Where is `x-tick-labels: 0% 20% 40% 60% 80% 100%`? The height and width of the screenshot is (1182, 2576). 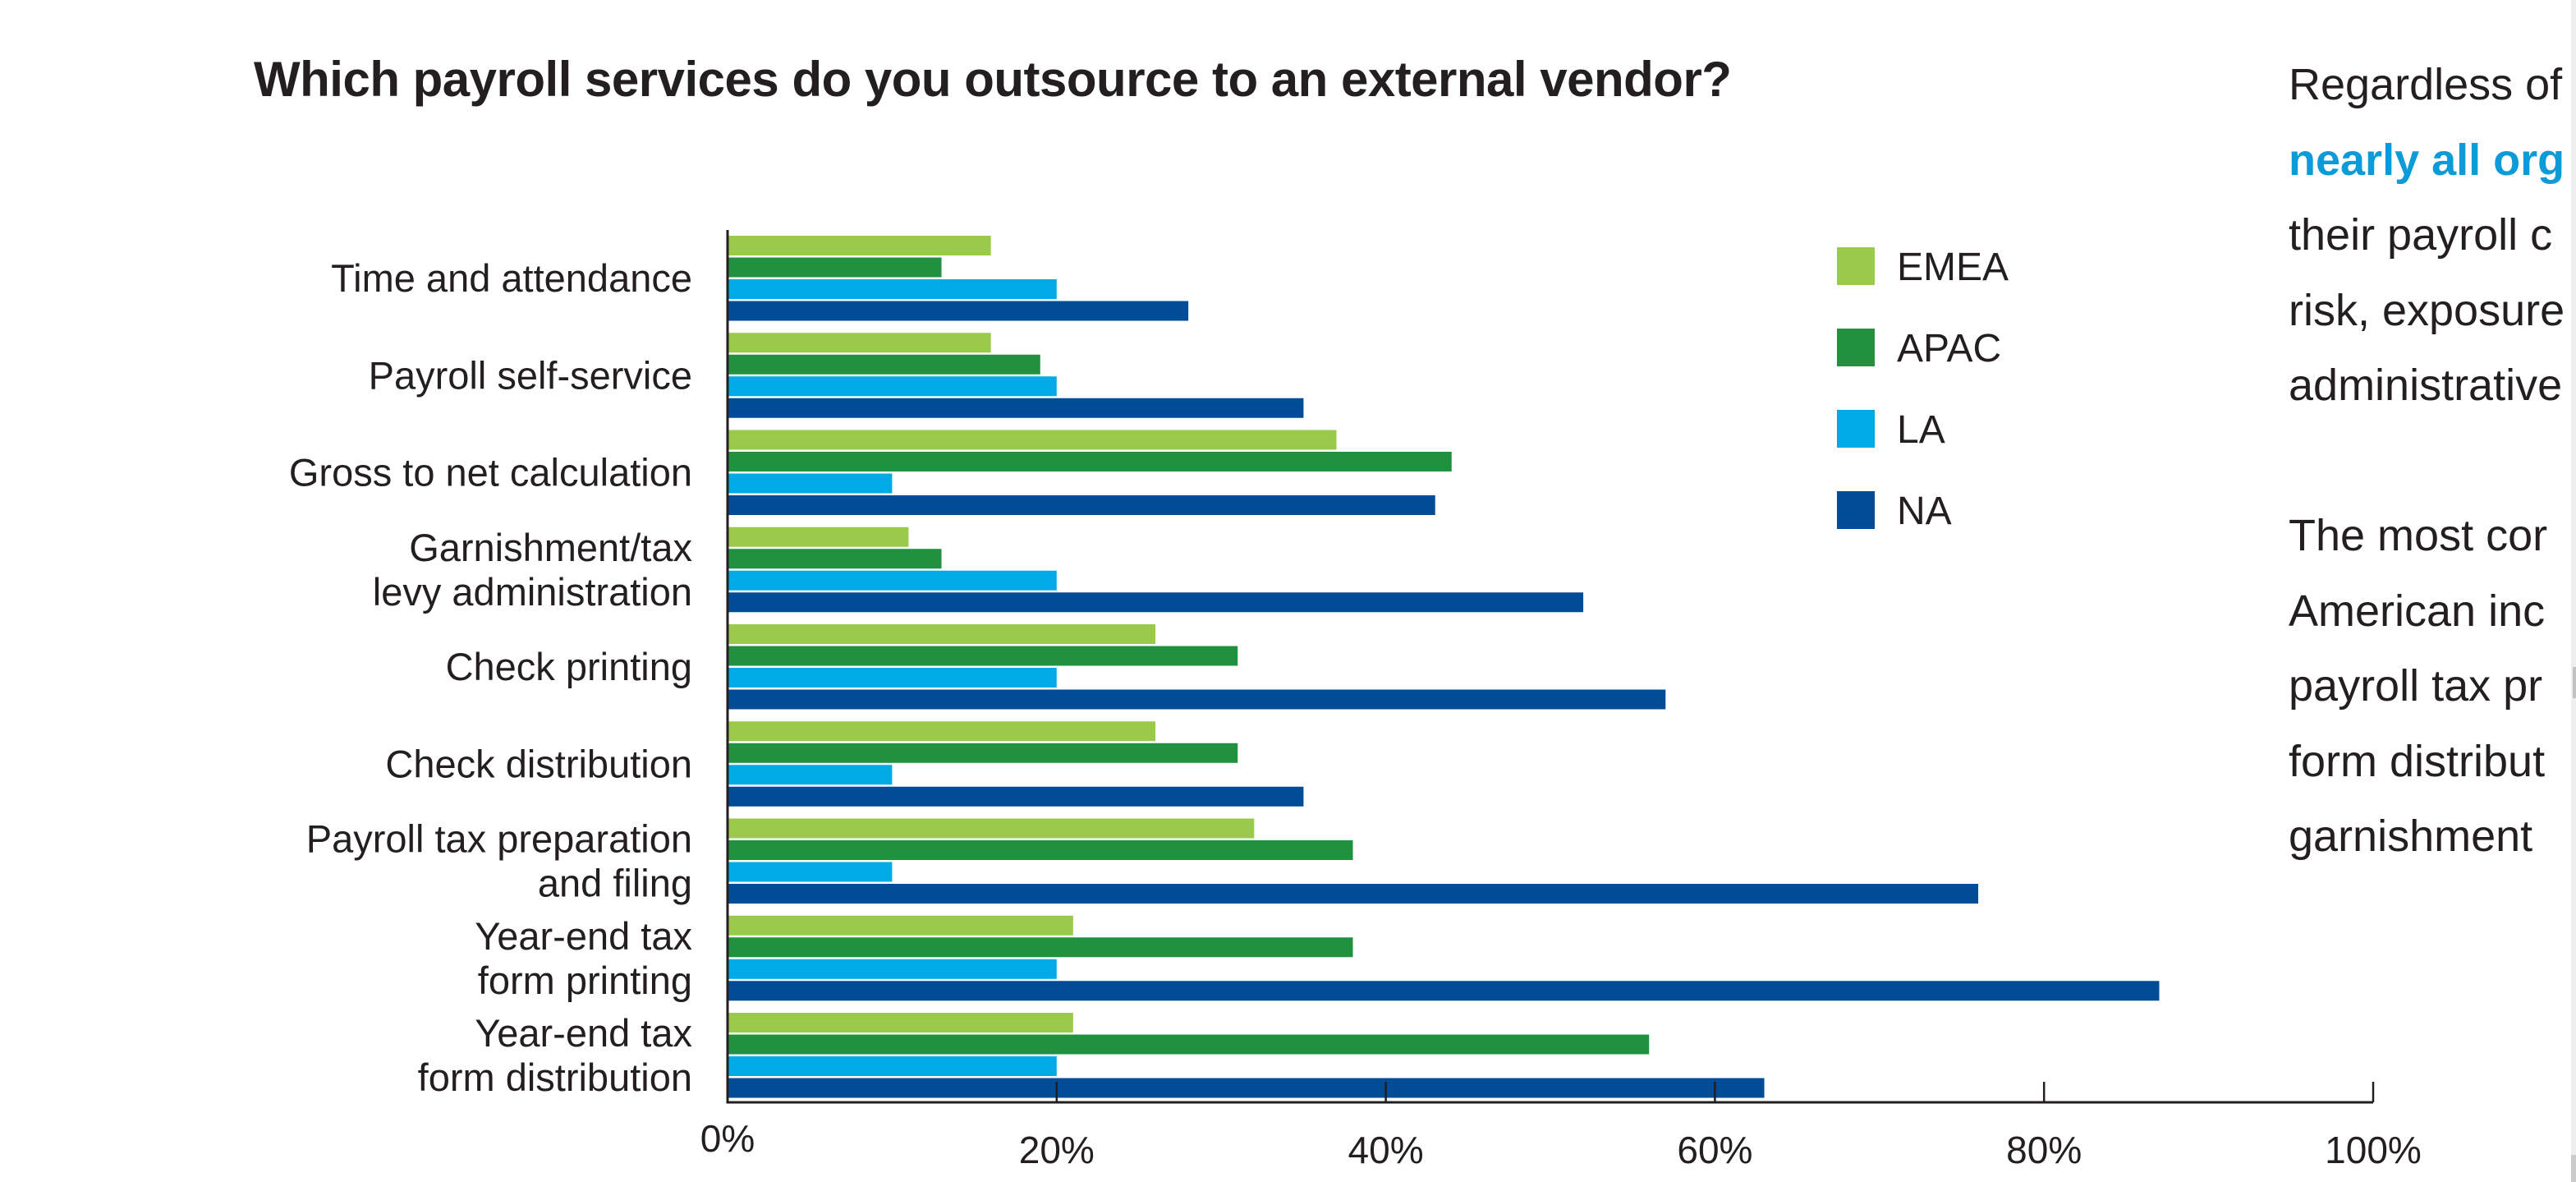
x-tick-labels: 0% 20% 40% 60% 80% 100% is located at coordinates (1561, 1144).